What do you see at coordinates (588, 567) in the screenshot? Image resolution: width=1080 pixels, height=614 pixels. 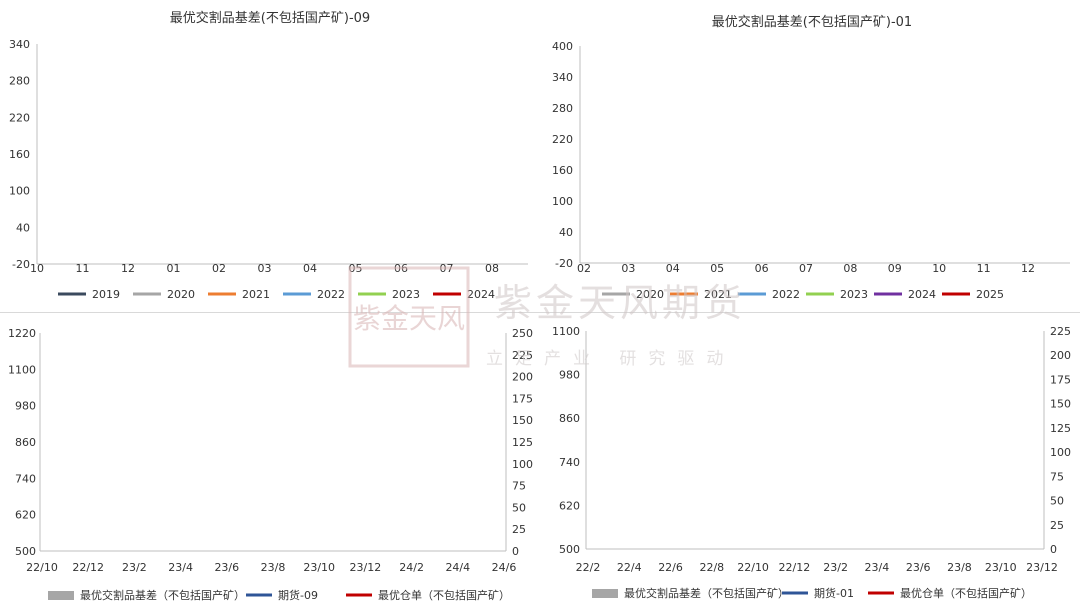 I see `x-tick-label: 22/2` at bounding box center [588, 567].